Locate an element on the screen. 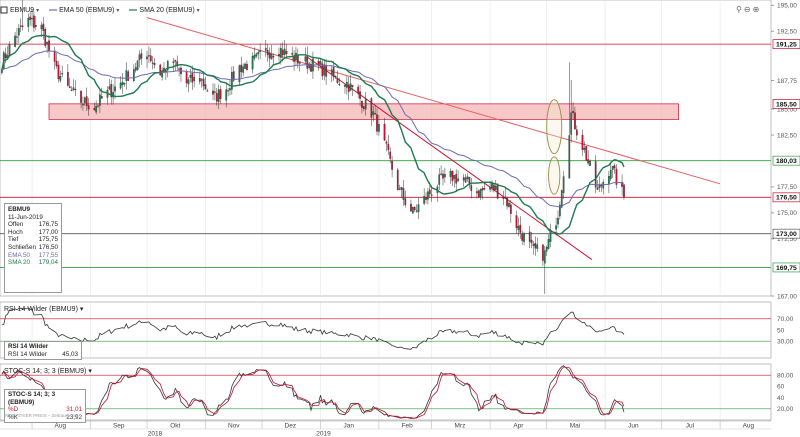  zoom-out-icon: ⊖ is located at coordinates (747, 9).